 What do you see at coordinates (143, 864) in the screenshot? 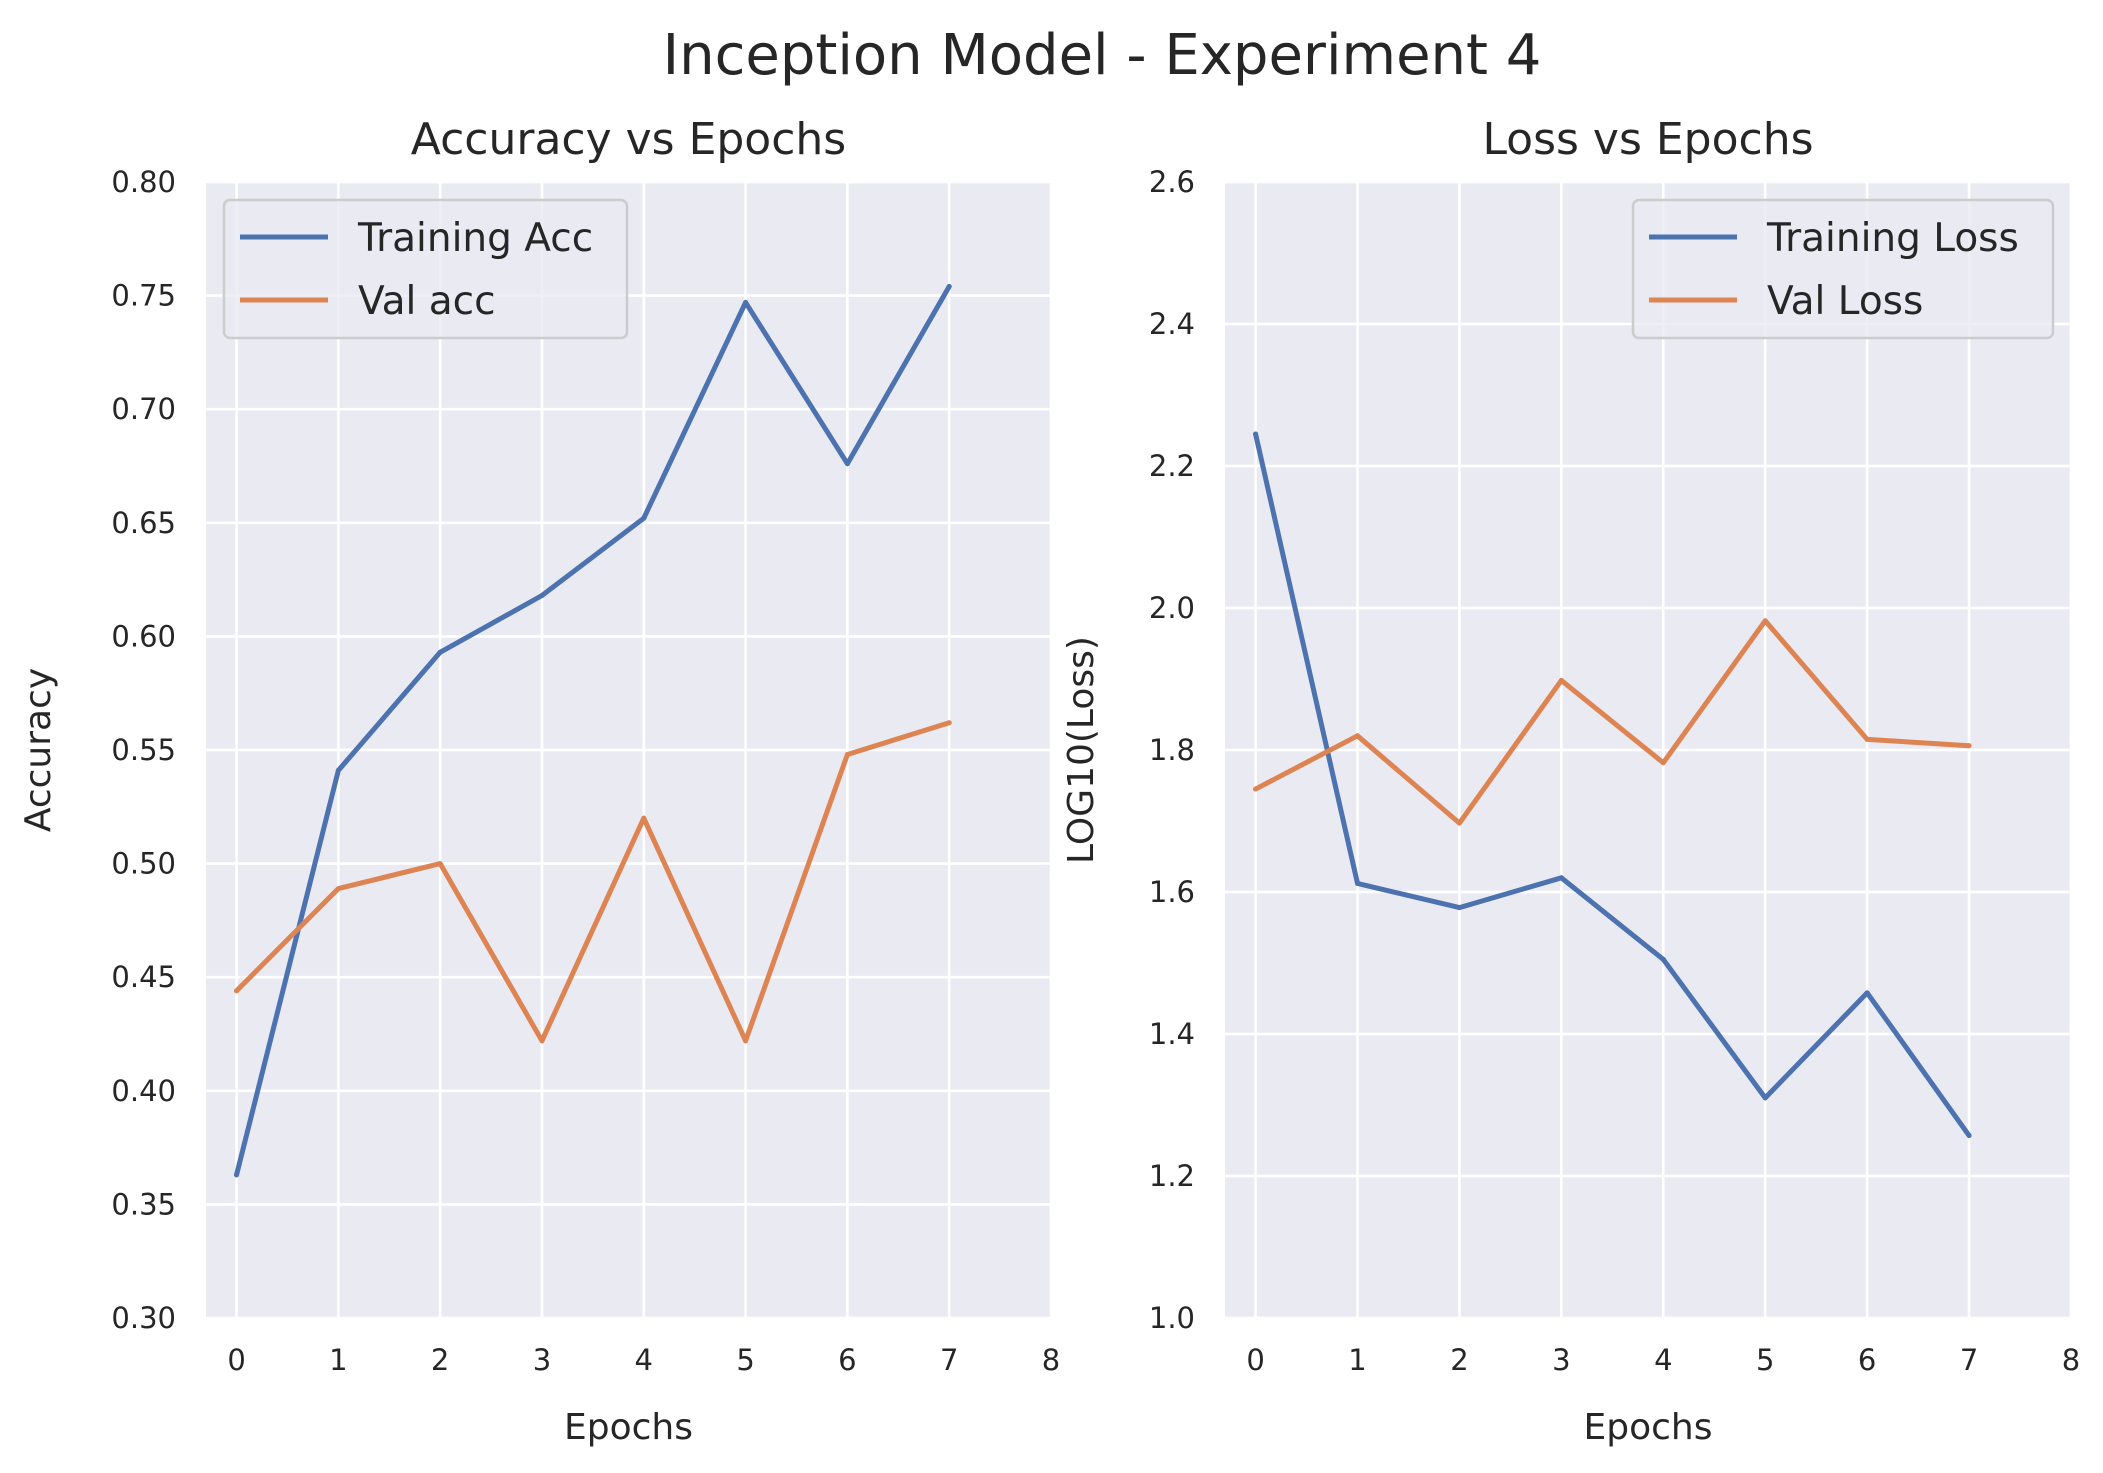
I see `y-tick-label: 0.50` at bounding box center [143, 864].